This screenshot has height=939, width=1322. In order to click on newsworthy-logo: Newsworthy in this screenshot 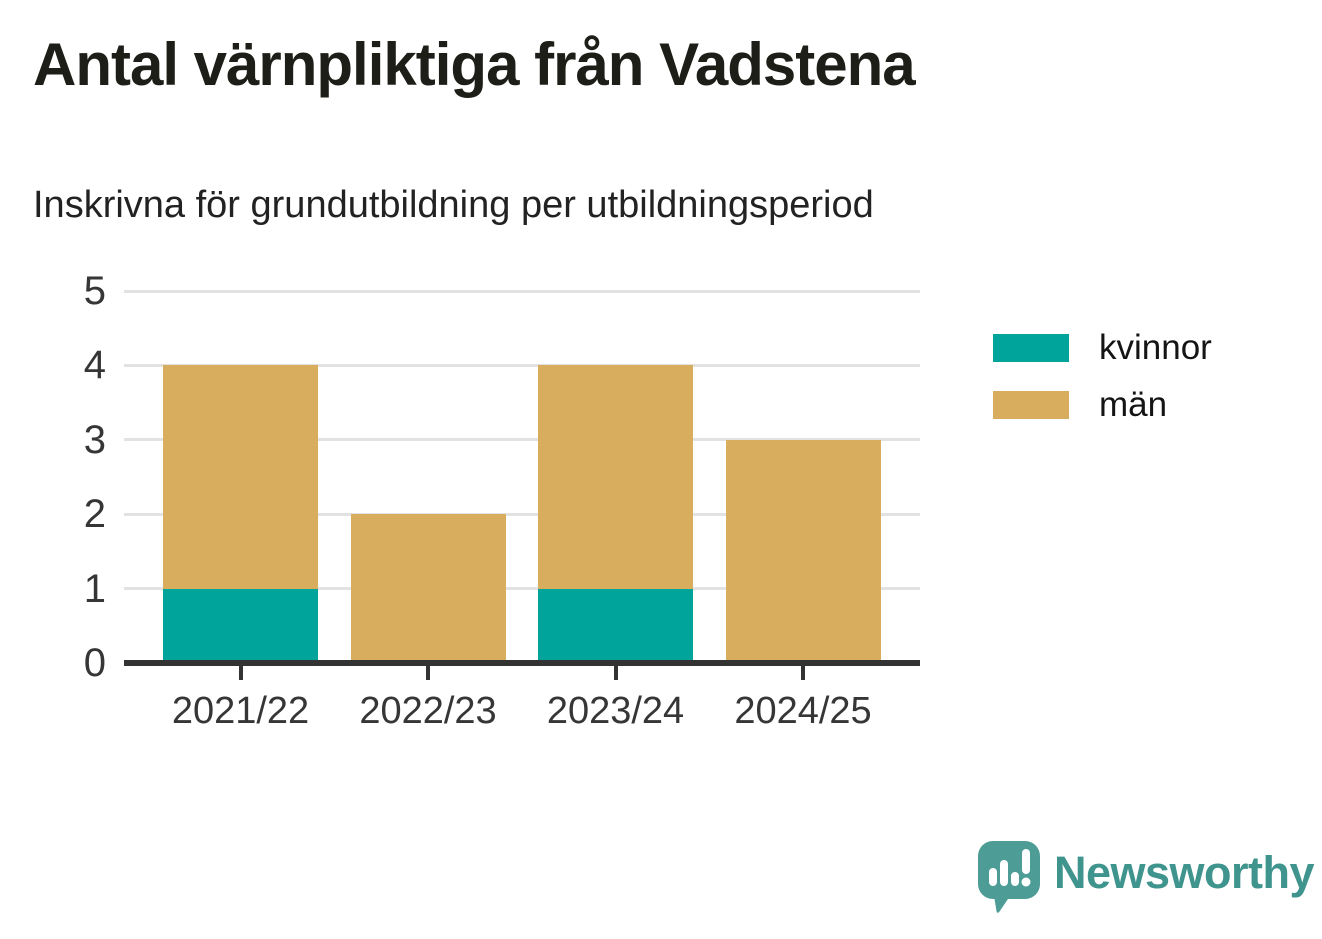, I will do `click(1146, 878)`.